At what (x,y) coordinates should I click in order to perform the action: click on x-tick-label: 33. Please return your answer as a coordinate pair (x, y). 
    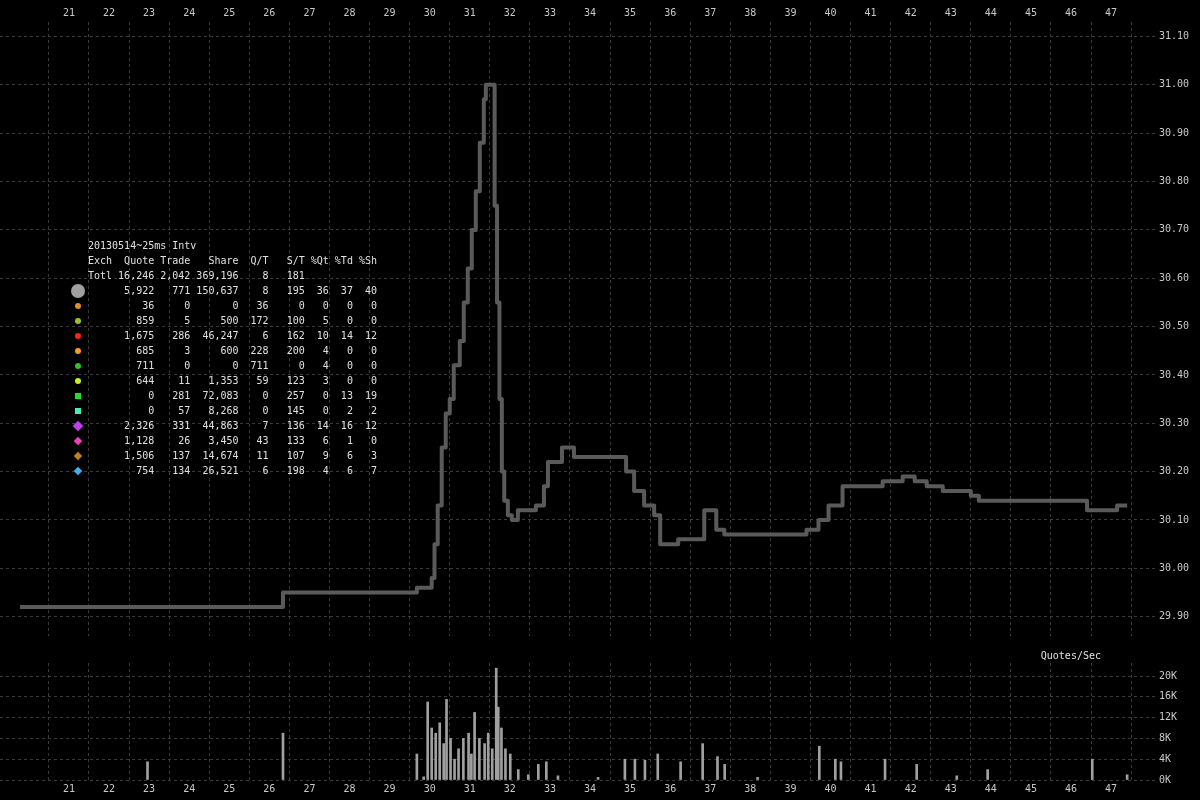
    Looking at the image, I should click on (549, 788).